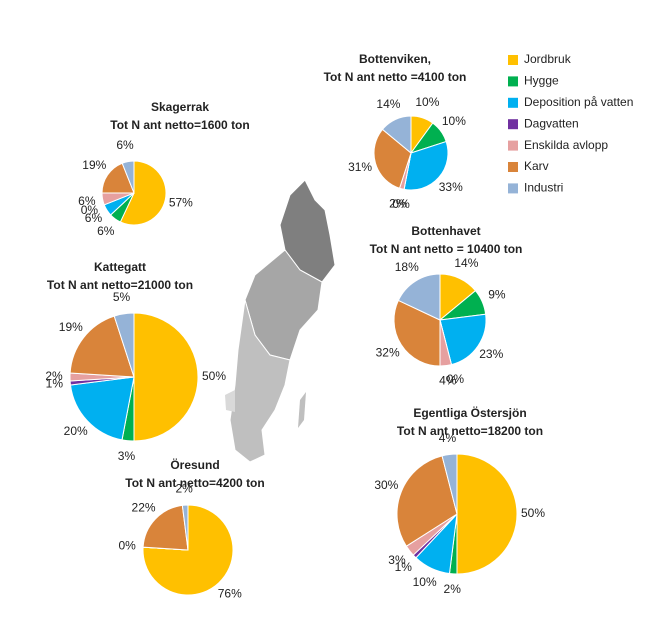 This screenshot has width=666, height=621. What do you see at coordinates (548, 59) in the screenshot?
I see `legend-label: Jordbruk` at bounding box center [548, 59].